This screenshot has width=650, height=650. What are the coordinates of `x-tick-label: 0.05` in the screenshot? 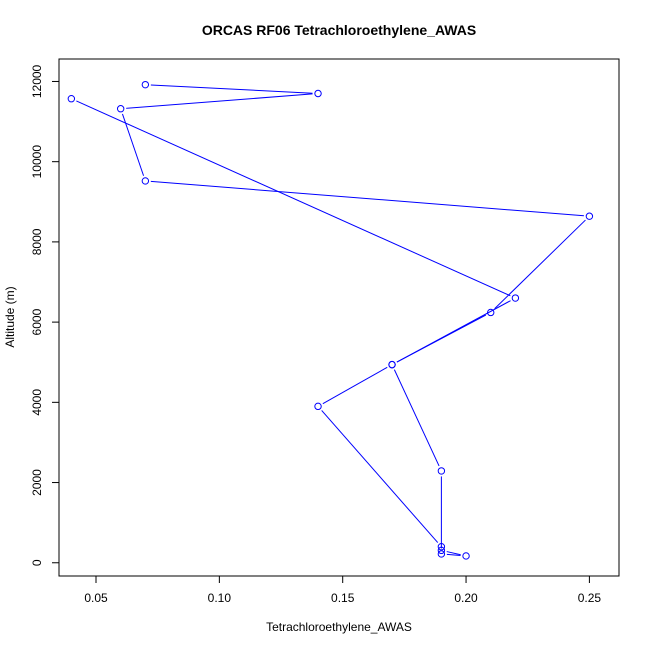 It's located at (96, 598).